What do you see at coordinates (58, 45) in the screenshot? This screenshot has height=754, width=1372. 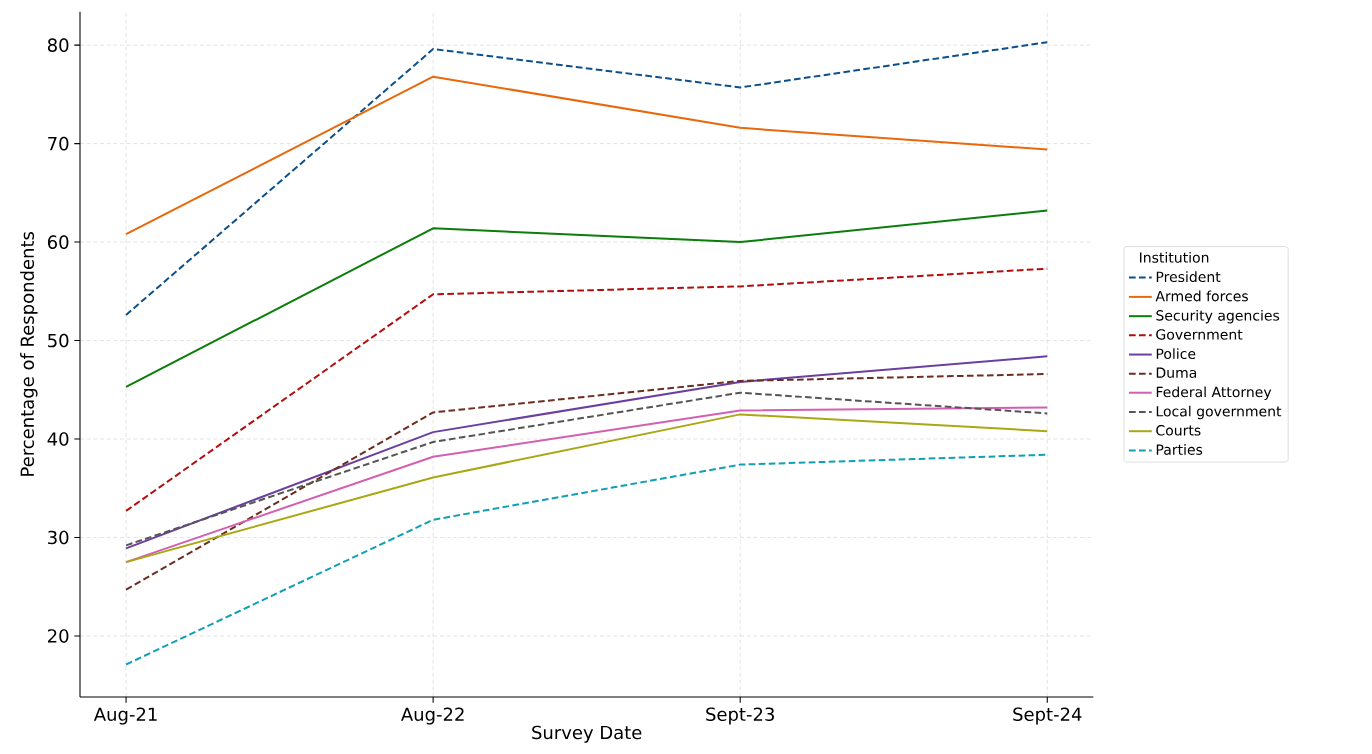 I see `y-tick-label: 80` at bounding box center [58, 45].